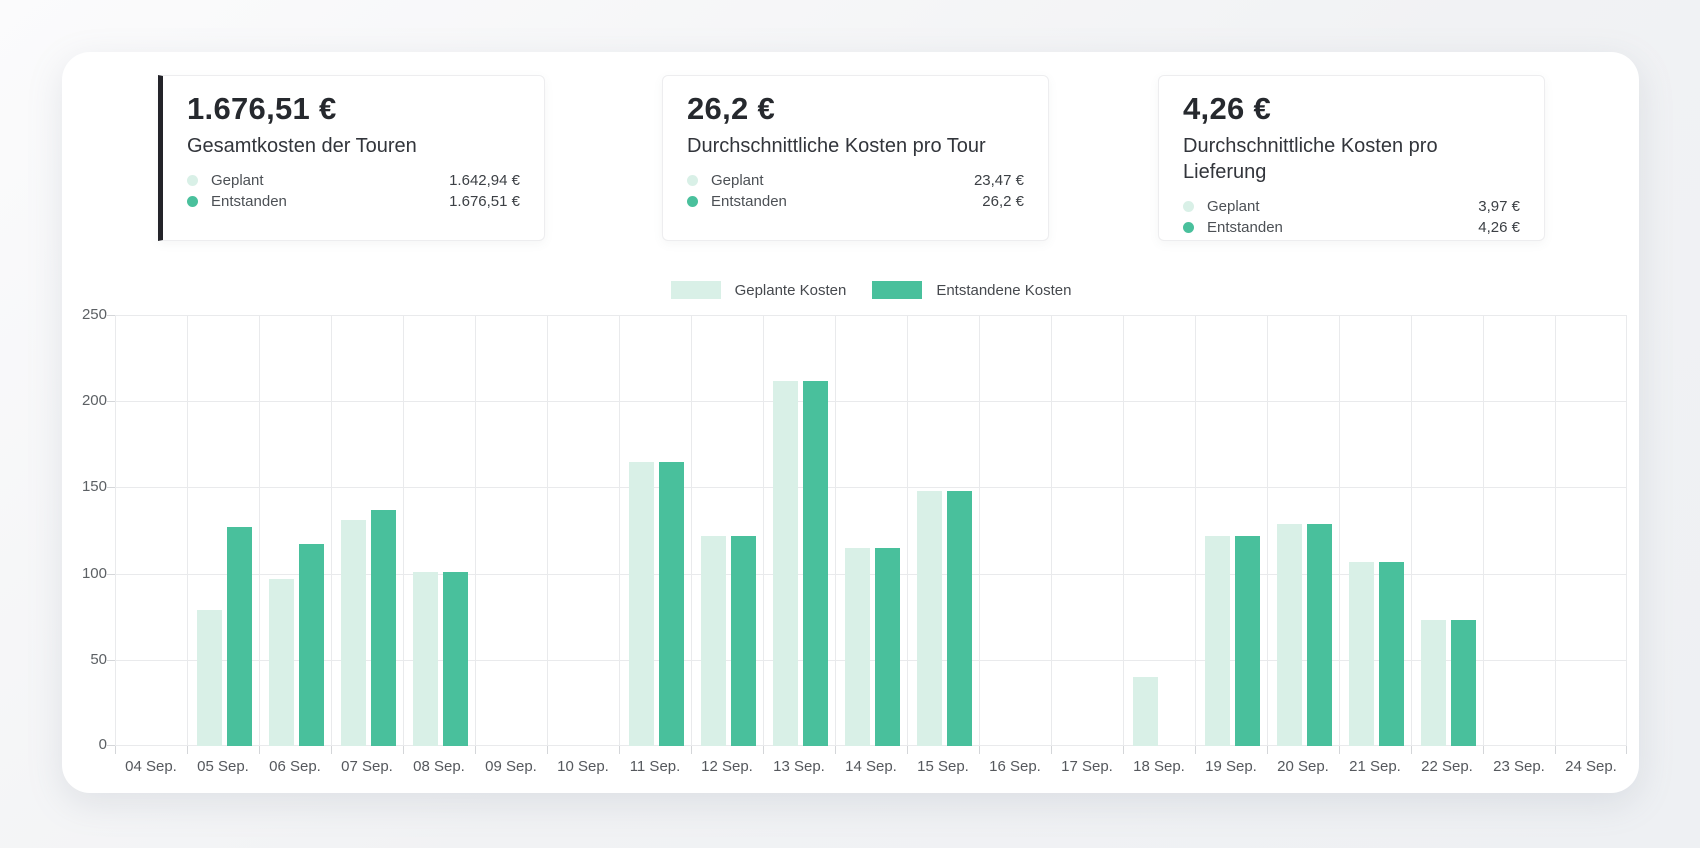 The height and width of the screenshot is (848, 1700). Describe the element at coordinates (1015, 766) in the screenshot. I see `x-axis-label-16-sep: 16 Sep.` at that location.